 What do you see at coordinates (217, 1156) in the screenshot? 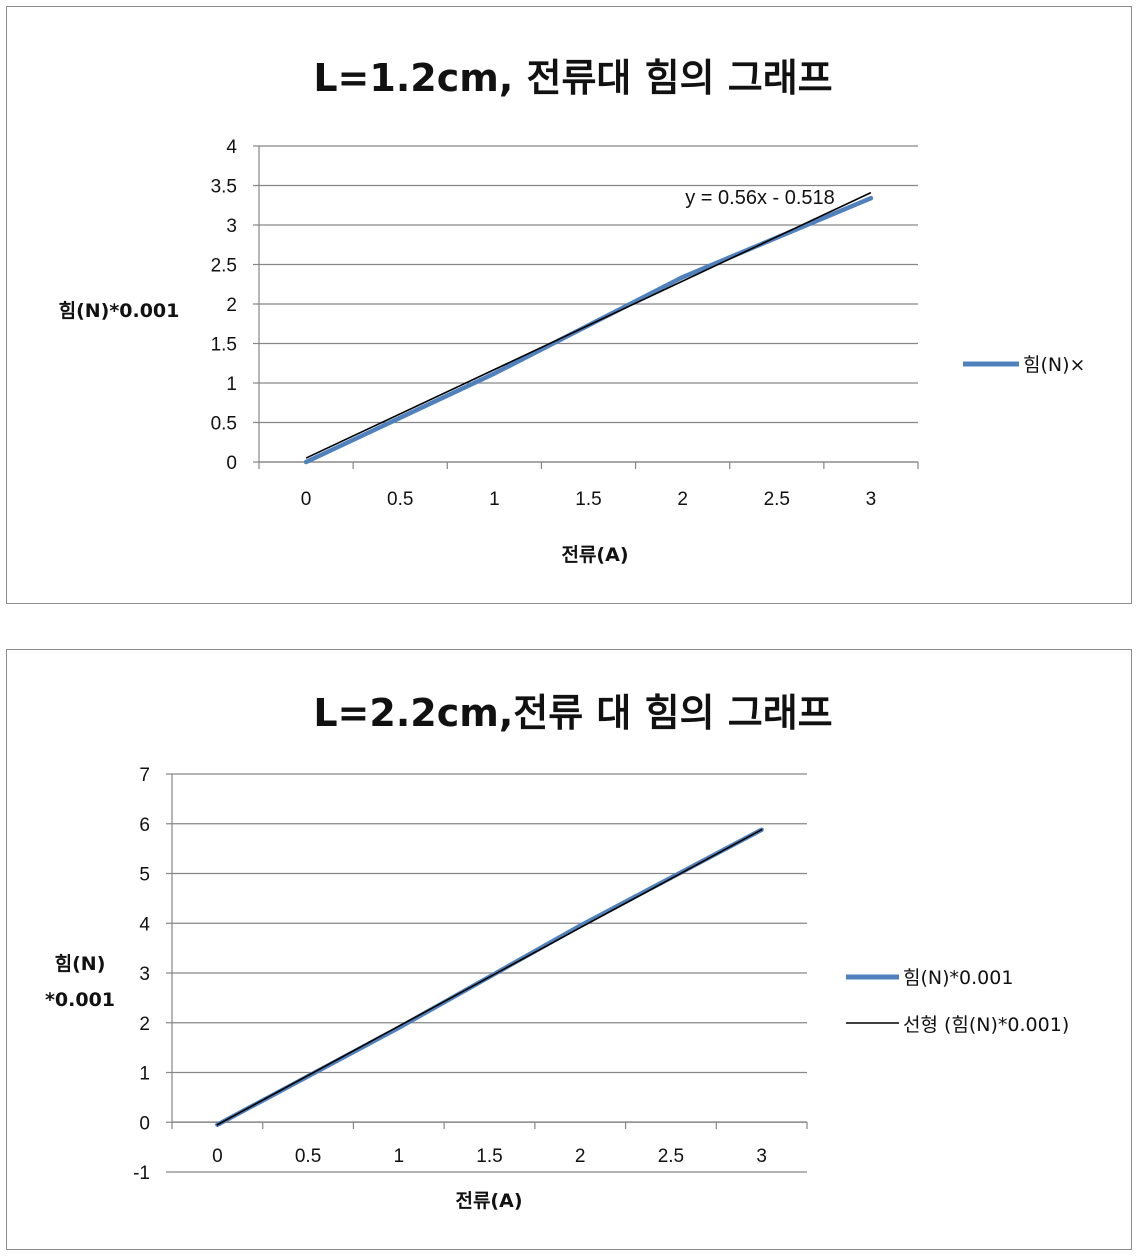
I see `c2-x-tick-label: 0` at bounding box center [217, 1156].